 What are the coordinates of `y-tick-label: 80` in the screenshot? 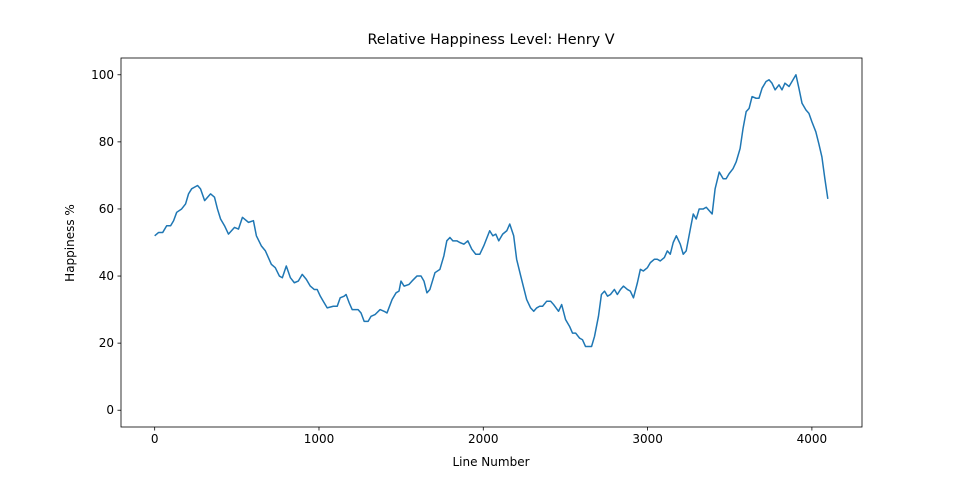 It's located at (106, 142).